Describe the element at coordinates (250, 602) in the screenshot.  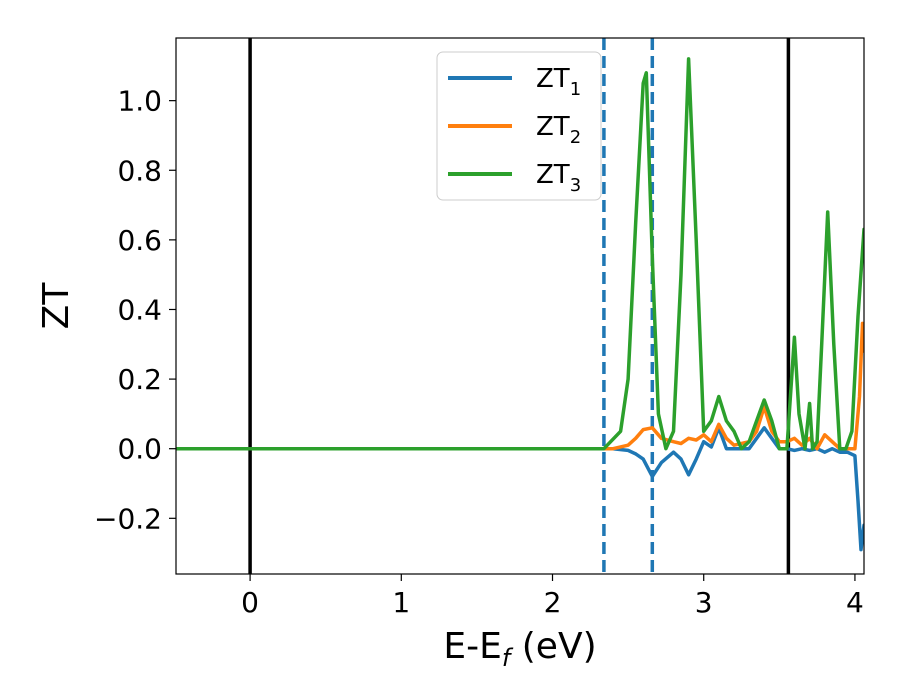
I see `x-tick-label: 0` at that location.